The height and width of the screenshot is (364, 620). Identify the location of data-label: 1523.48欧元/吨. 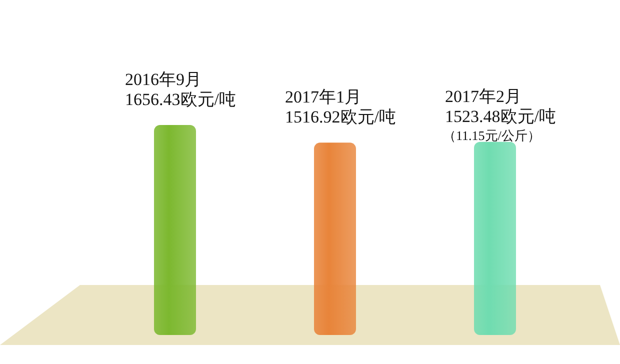
(500, 116).